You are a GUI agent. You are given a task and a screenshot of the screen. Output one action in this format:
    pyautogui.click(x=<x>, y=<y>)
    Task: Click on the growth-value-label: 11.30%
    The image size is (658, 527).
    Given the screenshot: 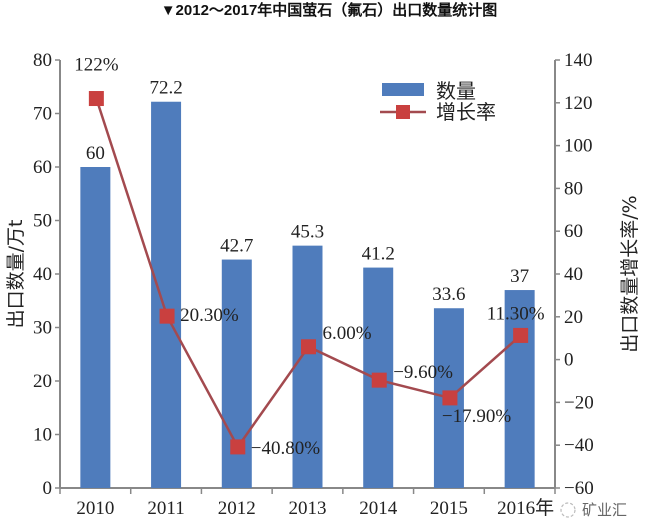 What is the action you would take?
    pyautogui.click(x=516, y=313)
    